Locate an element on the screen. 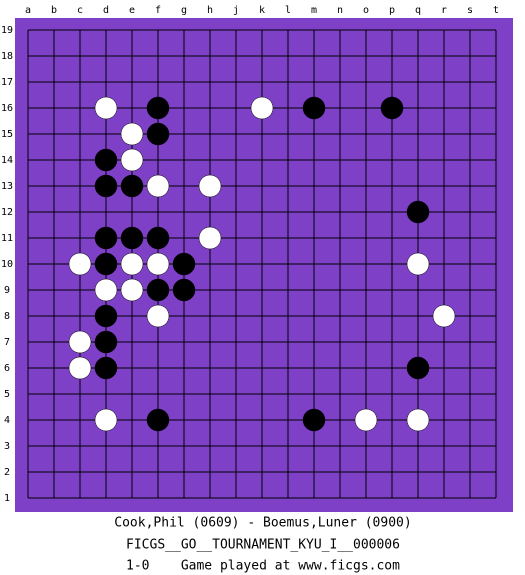 The height and width of the screenshot is (575, 525). column-label: t is located at coordinates (496, 10).